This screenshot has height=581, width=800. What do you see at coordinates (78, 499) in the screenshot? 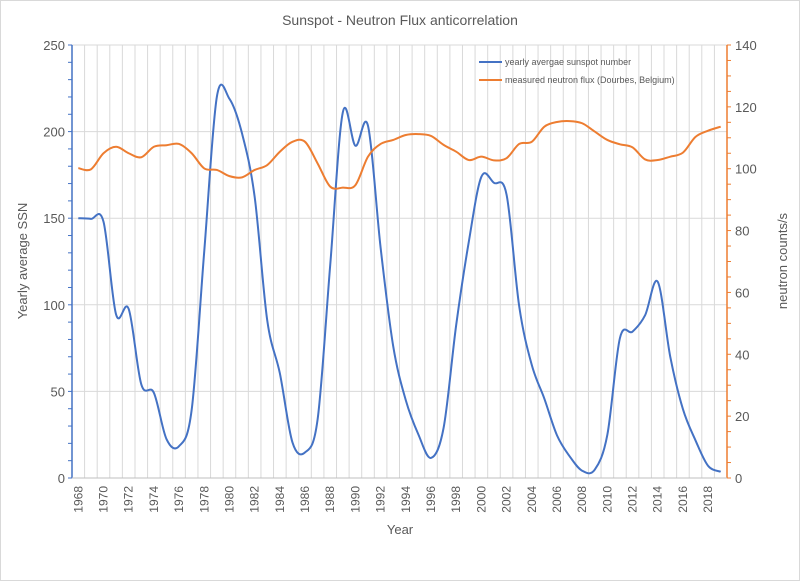
I see `x-tick-label: 1968` at bounding box center [78, 499].